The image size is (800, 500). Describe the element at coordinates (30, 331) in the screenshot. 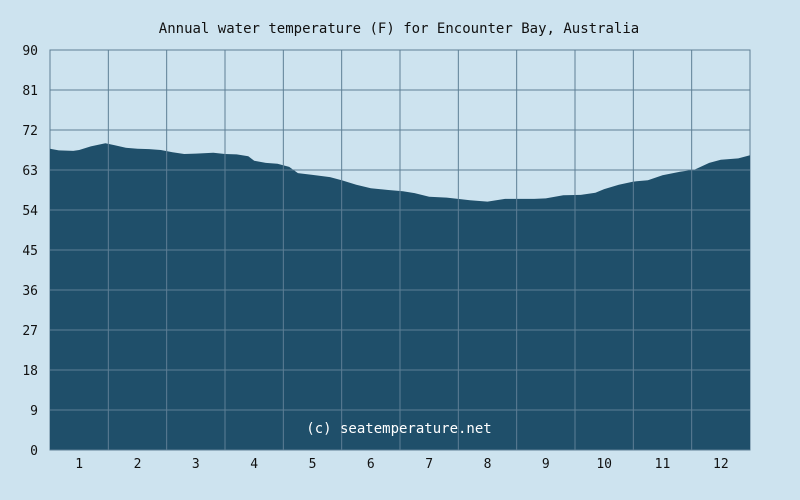

I see `y-tick-label: 27` at that location.